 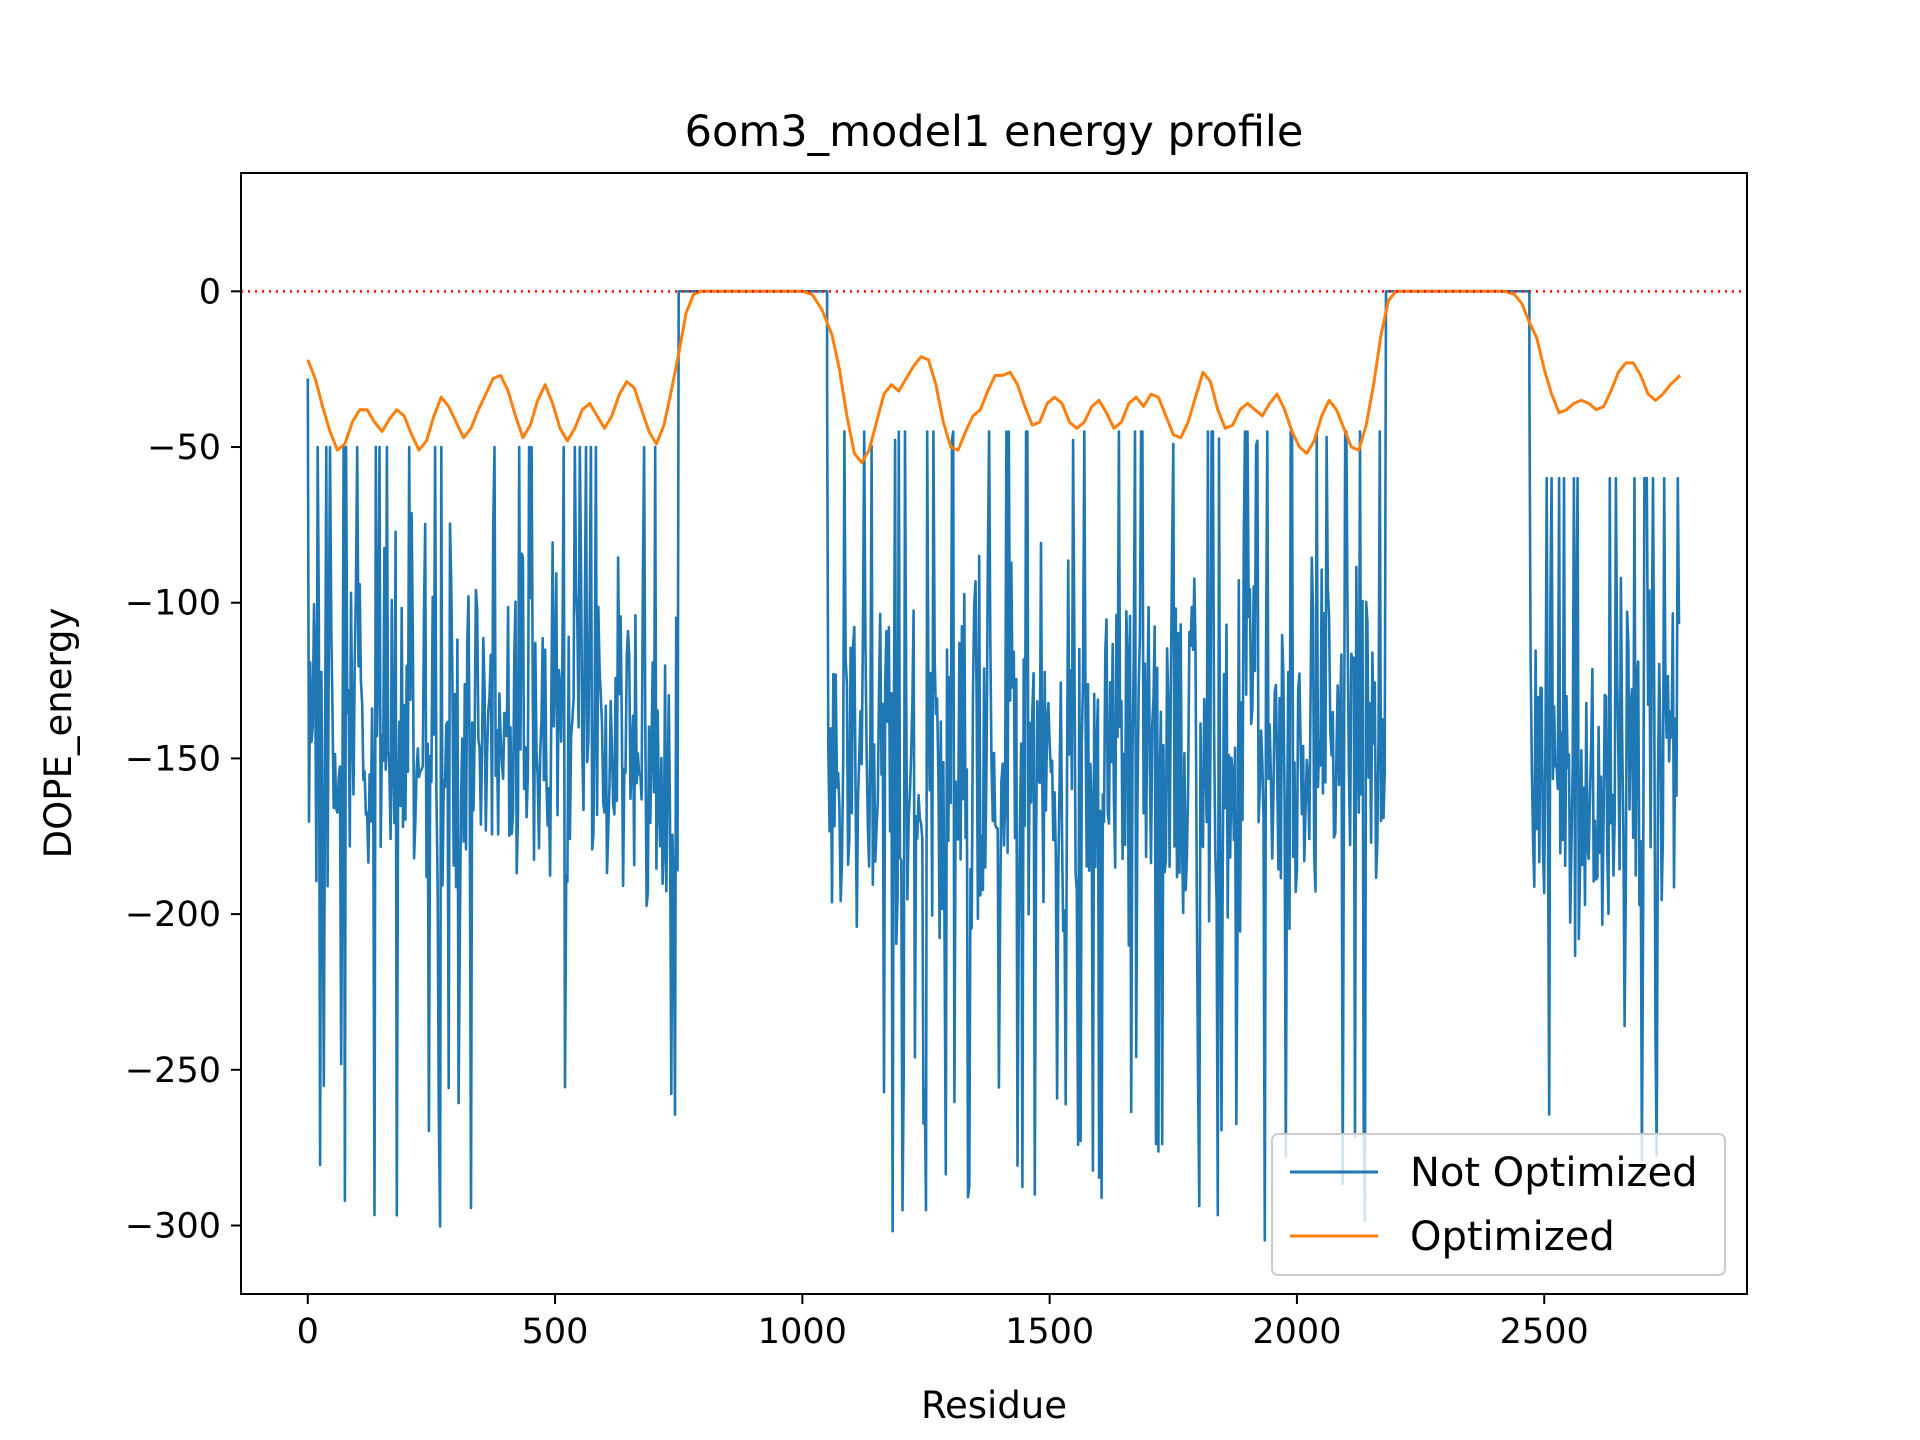 What do you see at coordinates (58, 733) in the screenshot?
I see `y-axis-label: DOPE_energy` at bounding box center [58, 733].